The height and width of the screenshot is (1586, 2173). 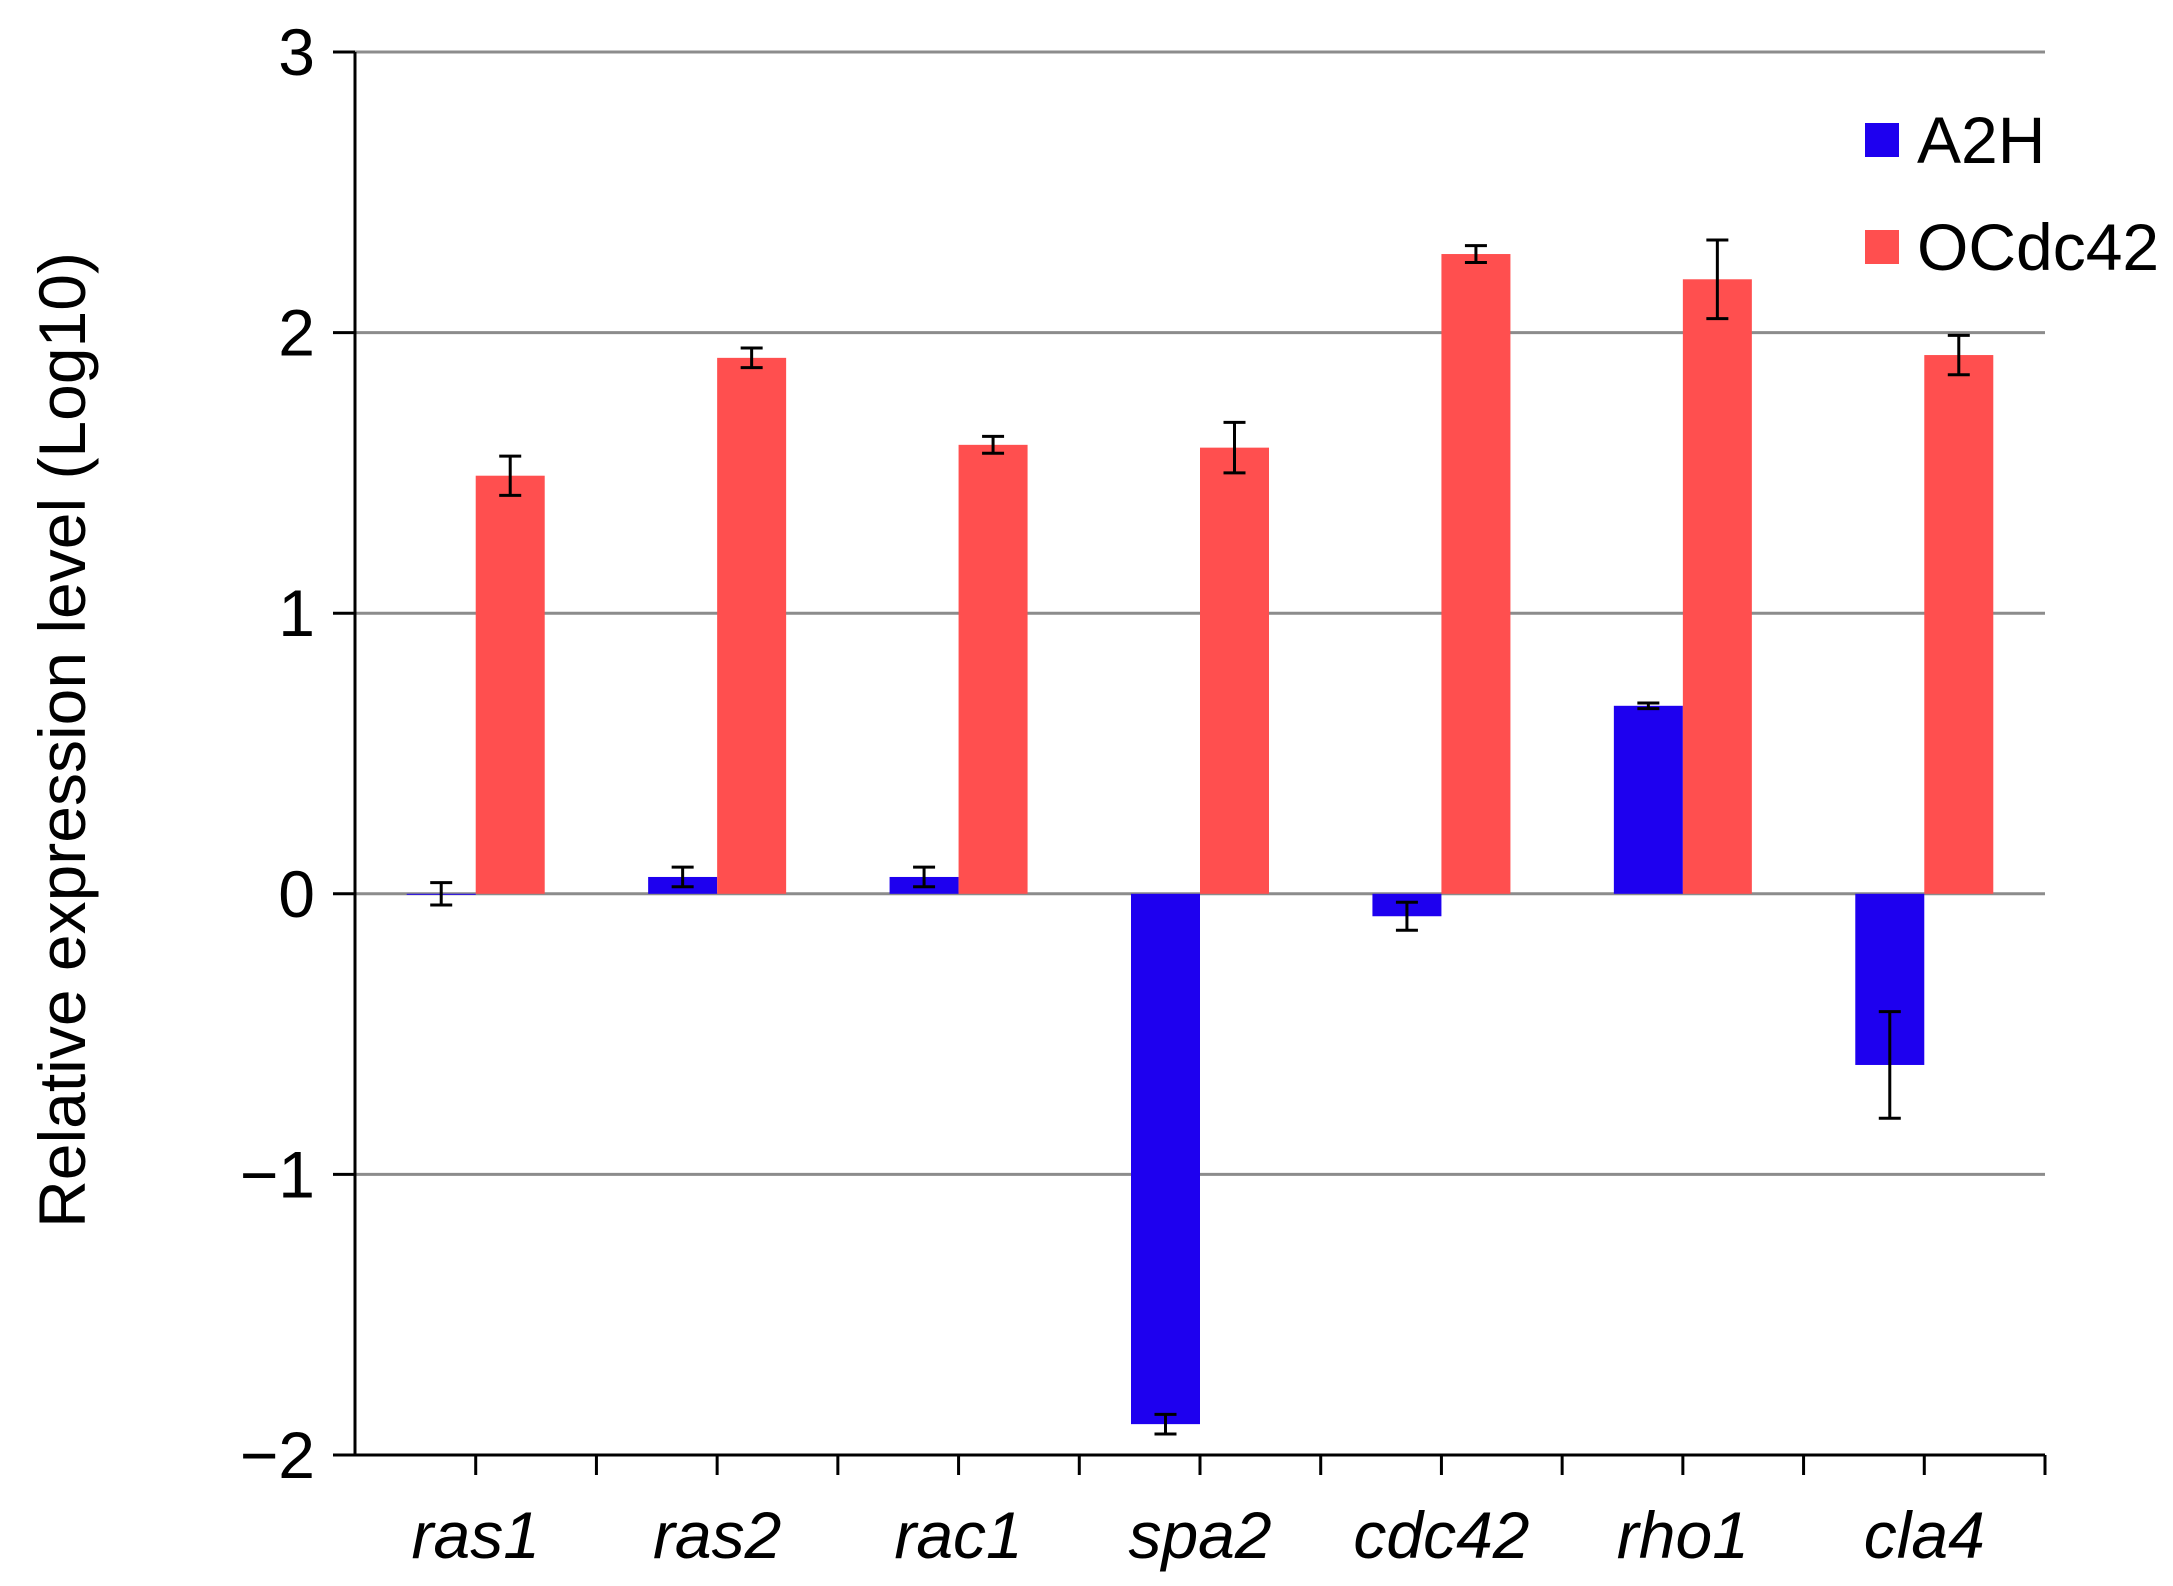 I want to click on y-tick-label: −2, so click(x=277, y=1455).